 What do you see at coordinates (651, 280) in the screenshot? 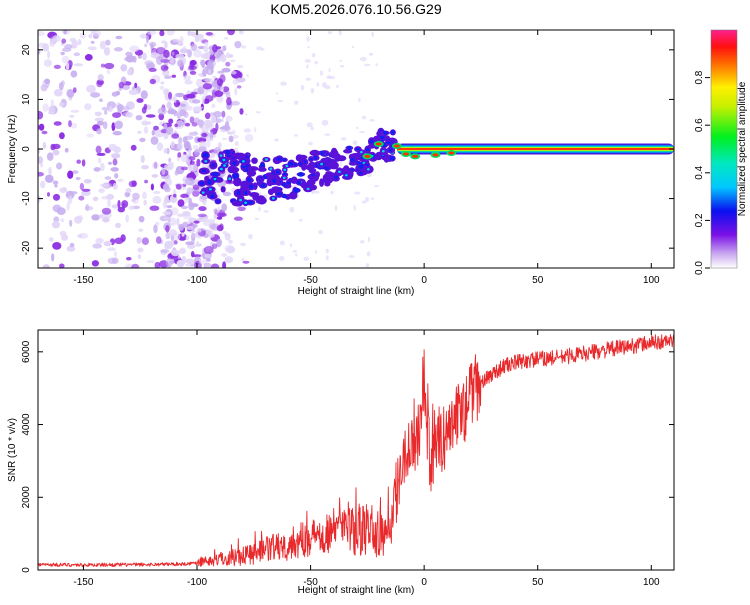
I see `spectrogram-xtick-label: 100` at bounding box center [651, 280].